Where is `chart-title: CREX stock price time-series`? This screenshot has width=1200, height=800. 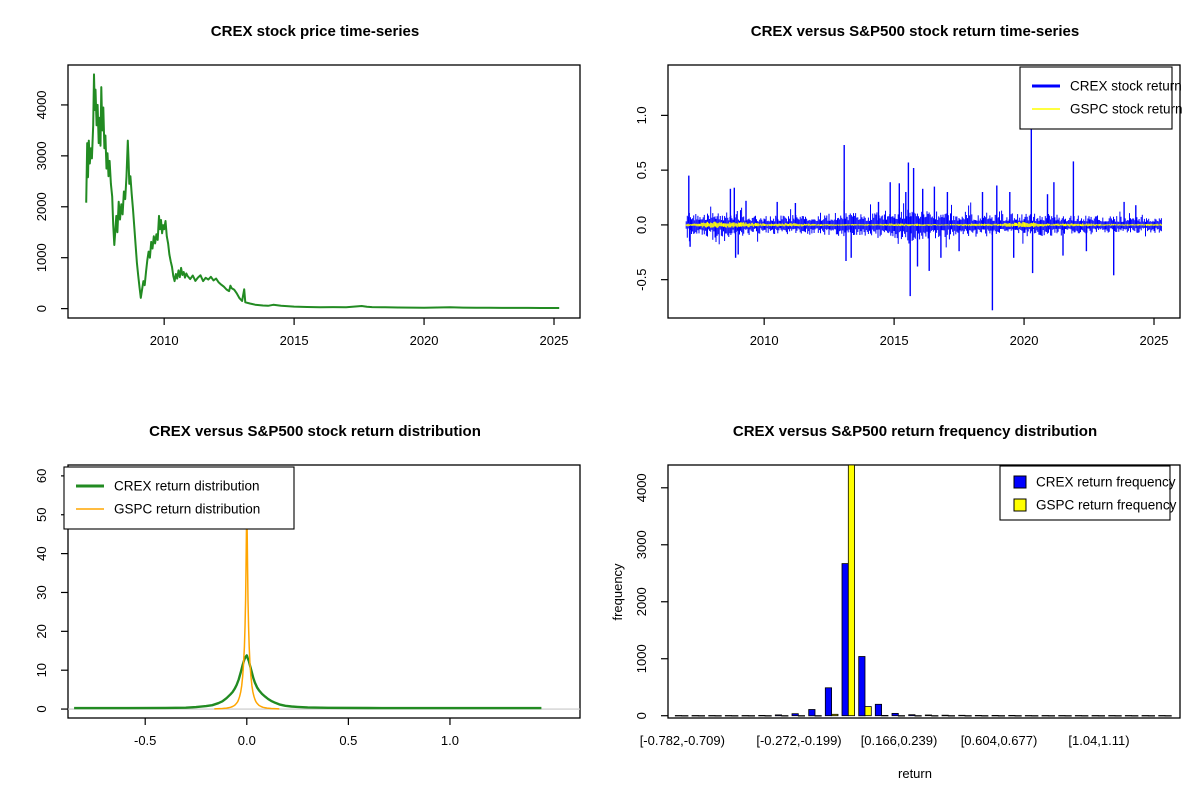 chart-title: CREX stock price time-series is located at coordinates (315, 31).